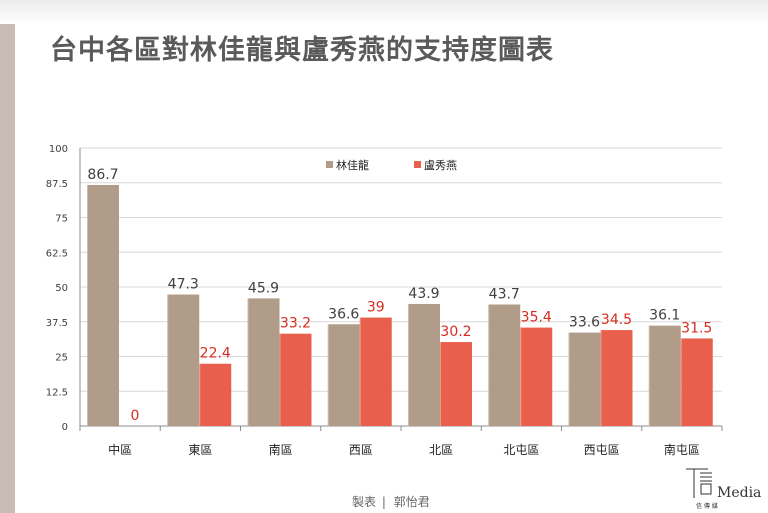 This screenshot has width=768, height=513. Describe the element at coordinates (440, 165) in the screenshot. I see `legend-label: 盧秀燕` at that location.